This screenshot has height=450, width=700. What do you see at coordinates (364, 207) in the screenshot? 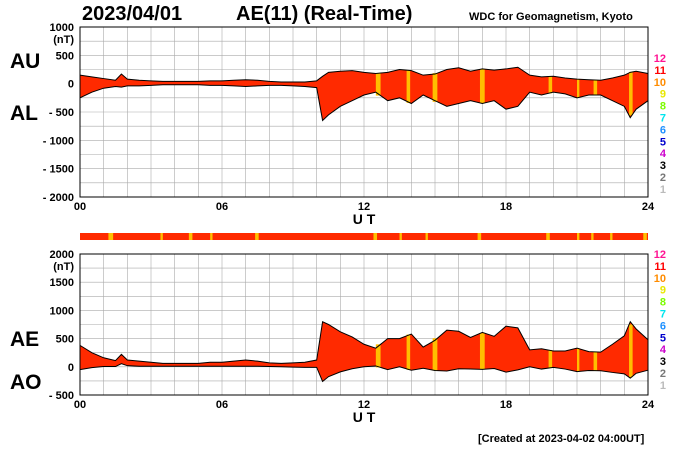
I see `au-al-xtick: 12` at bounding box center [364, 207].